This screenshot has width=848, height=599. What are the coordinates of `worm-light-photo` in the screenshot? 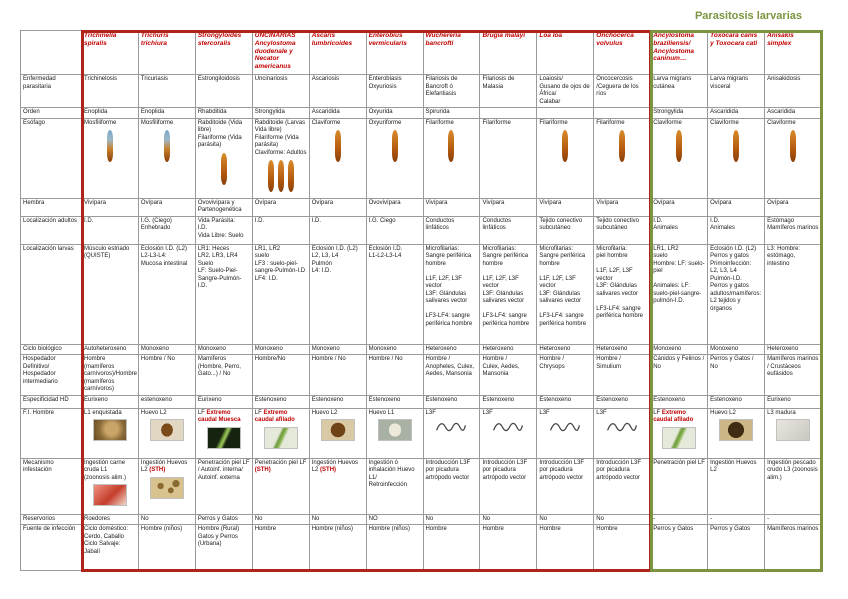 It's located at (281, 439).